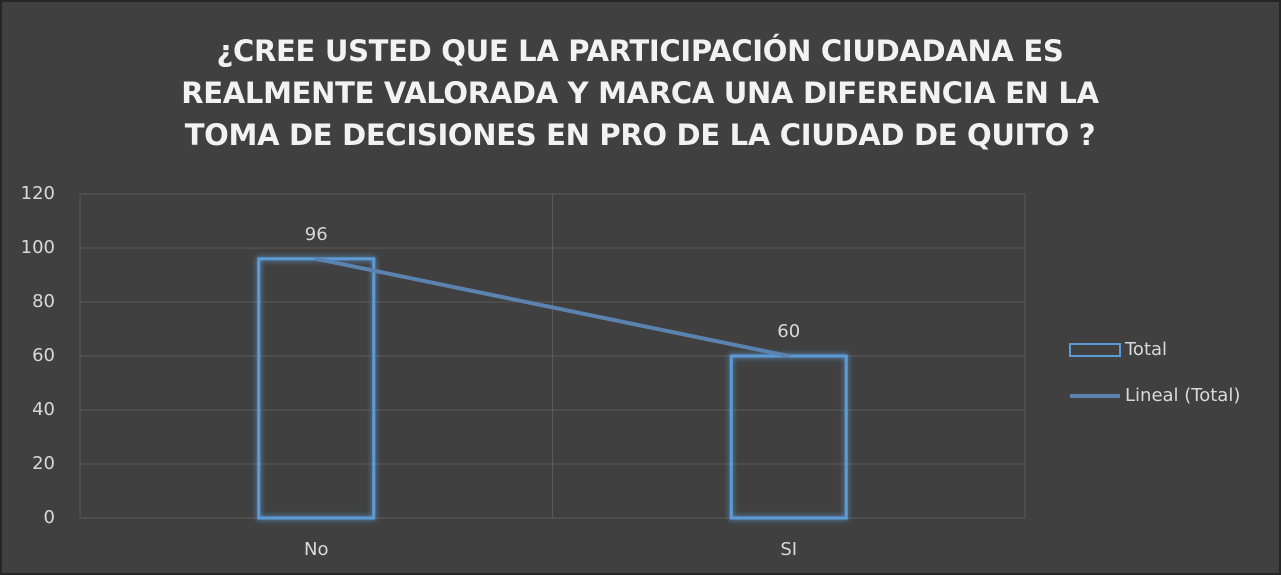 The height and width of the screenshot is (575, 1281). Describe the element at coordinates (1095, 350) in the screenshot. I see `legend-swatch` at that location.